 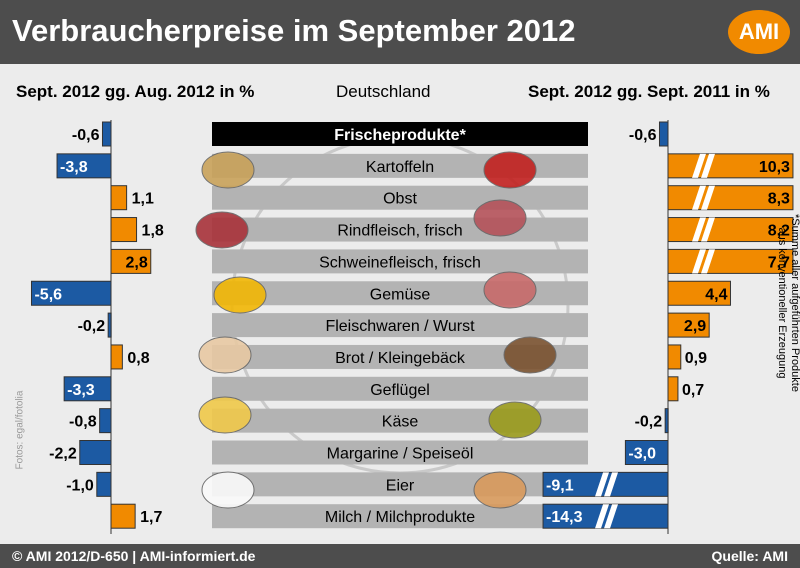 I want to click on beef-icon, so click(x=222, y=230).